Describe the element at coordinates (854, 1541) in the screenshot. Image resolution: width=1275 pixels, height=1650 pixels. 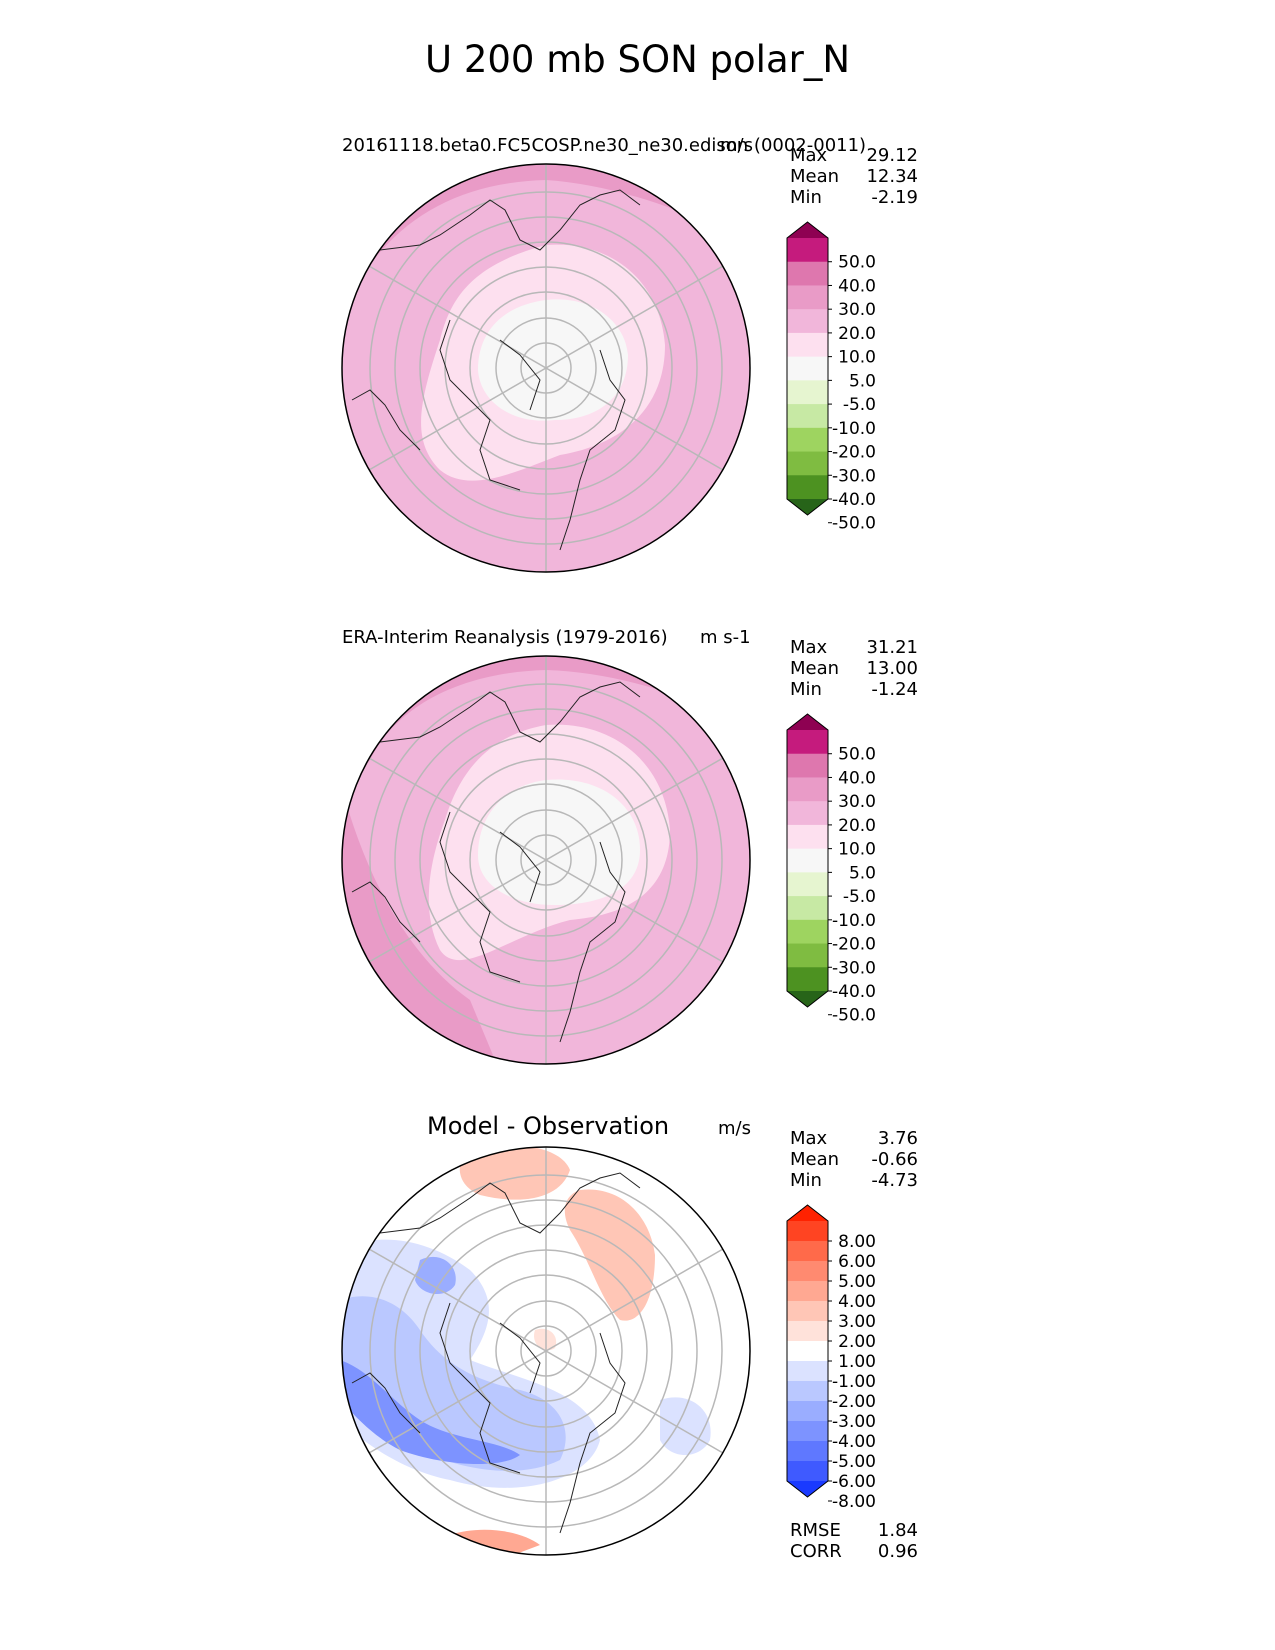
I see `panel3-metrics: RMSE 1.84 CORR 0.96` at that location.